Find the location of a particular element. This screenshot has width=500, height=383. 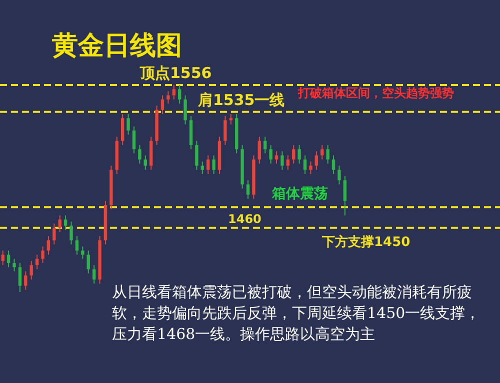

annotation: 打破箱体区间，空头趋势强势 is located at coordinates (375, 93).